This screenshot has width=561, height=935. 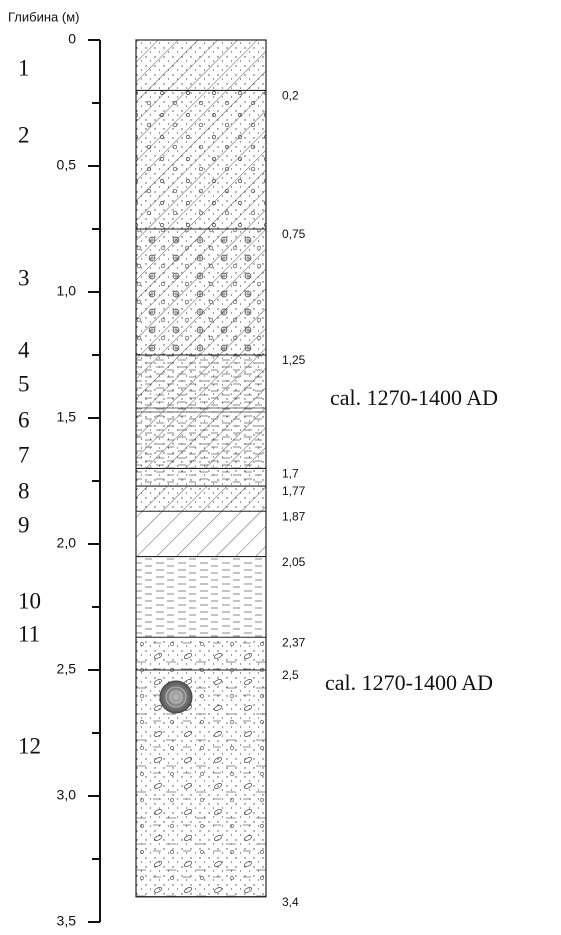 What do you see at coordinates (24, 490) in the screenshot?
I see `layer-number: 8` at bounding box center [24, 490].